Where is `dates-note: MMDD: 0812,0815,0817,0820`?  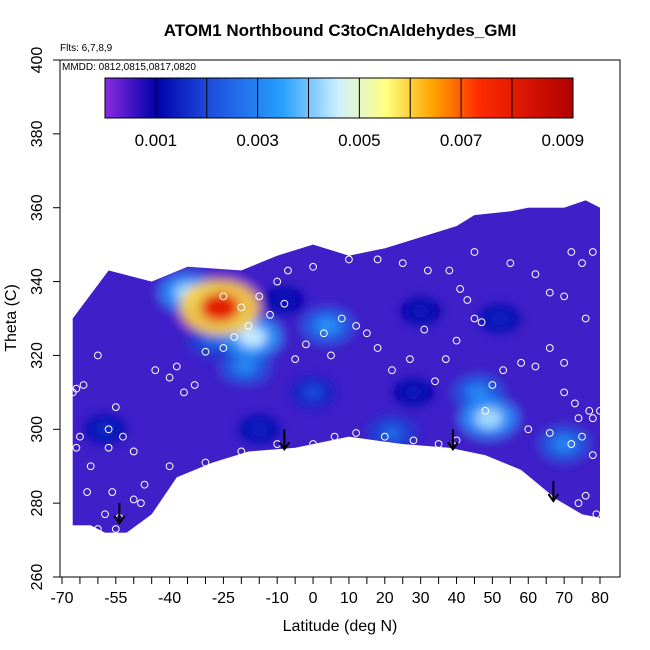 dates-note: MMDD: 0812,0815,0817,0820 is located at coordinates (129, 67).